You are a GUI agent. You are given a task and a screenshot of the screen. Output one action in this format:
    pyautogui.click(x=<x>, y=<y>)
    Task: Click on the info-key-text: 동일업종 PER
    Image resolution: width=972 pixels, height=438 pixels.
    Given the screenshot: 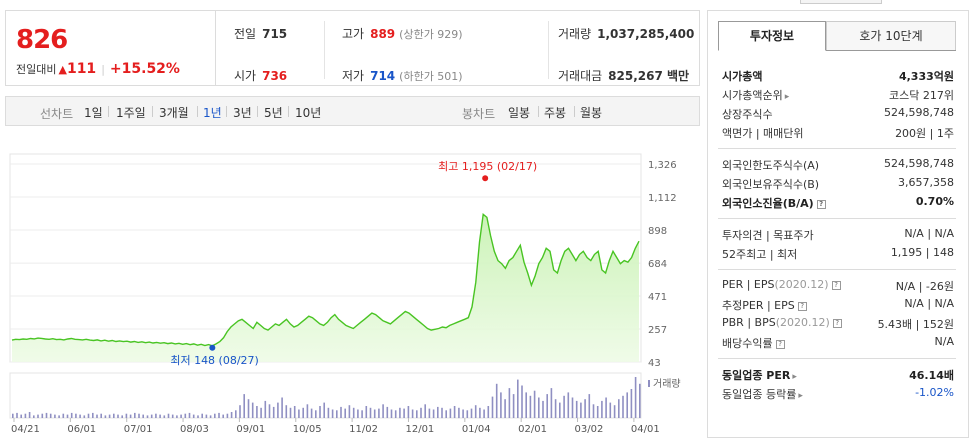 What is the action you would take?
    pyautogui.click(x=756, y=375)
    